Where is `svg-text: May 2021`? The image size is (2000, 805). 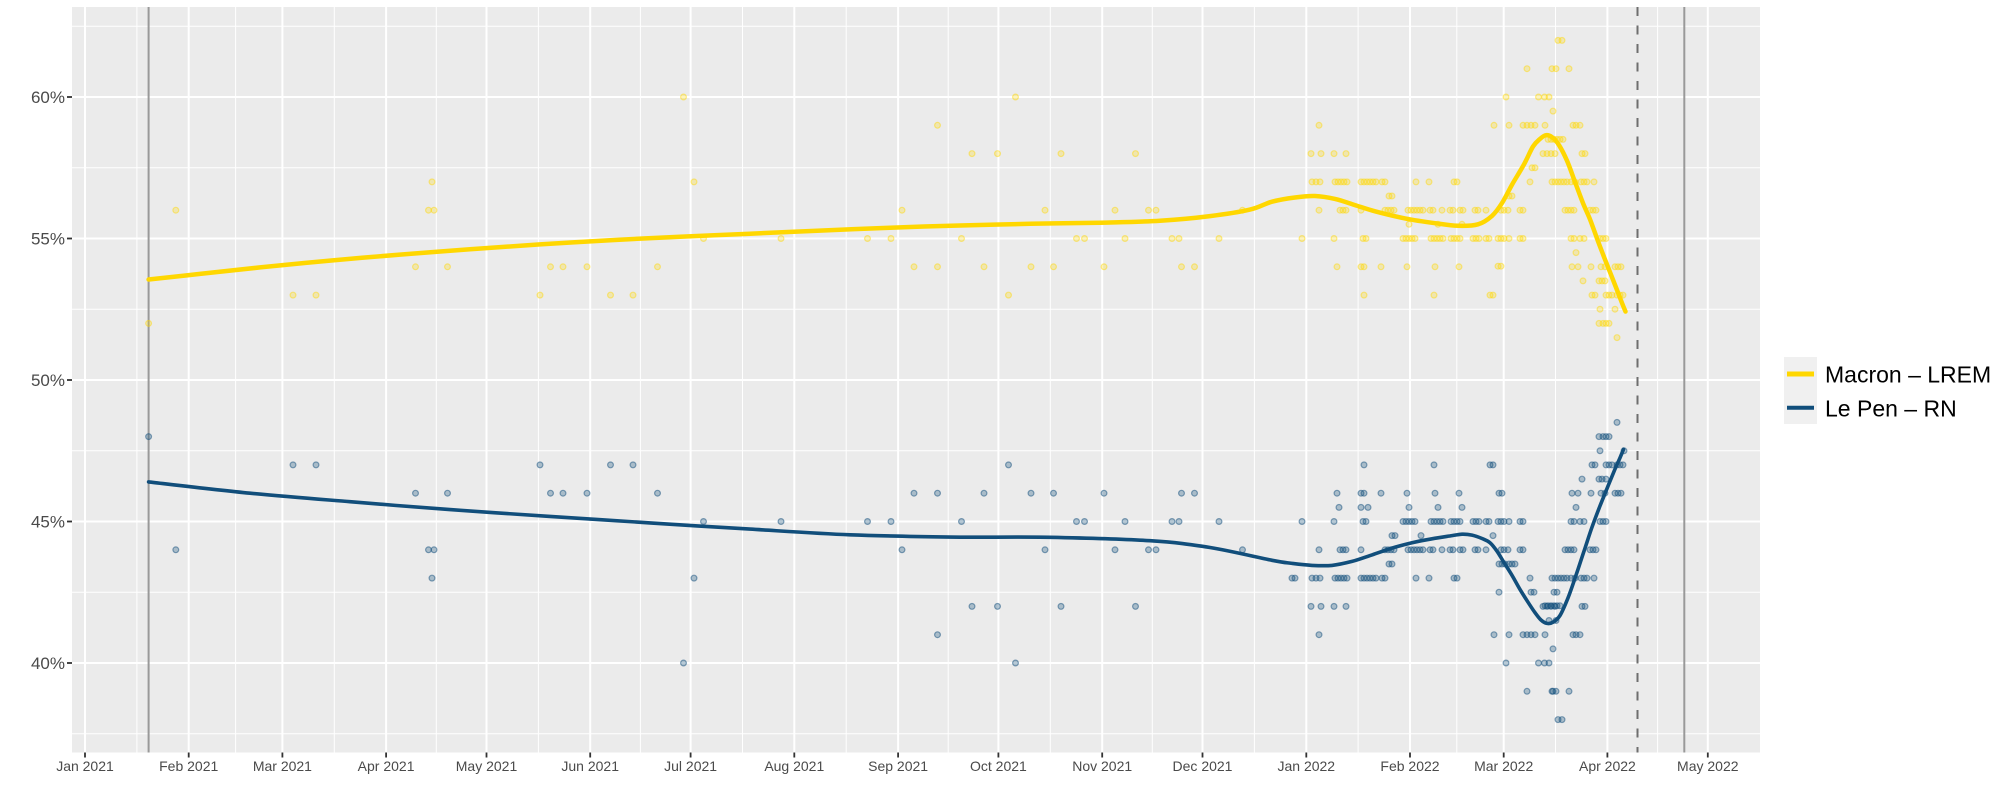 svg-text: May 2021 is located at coordinates (487, 766).